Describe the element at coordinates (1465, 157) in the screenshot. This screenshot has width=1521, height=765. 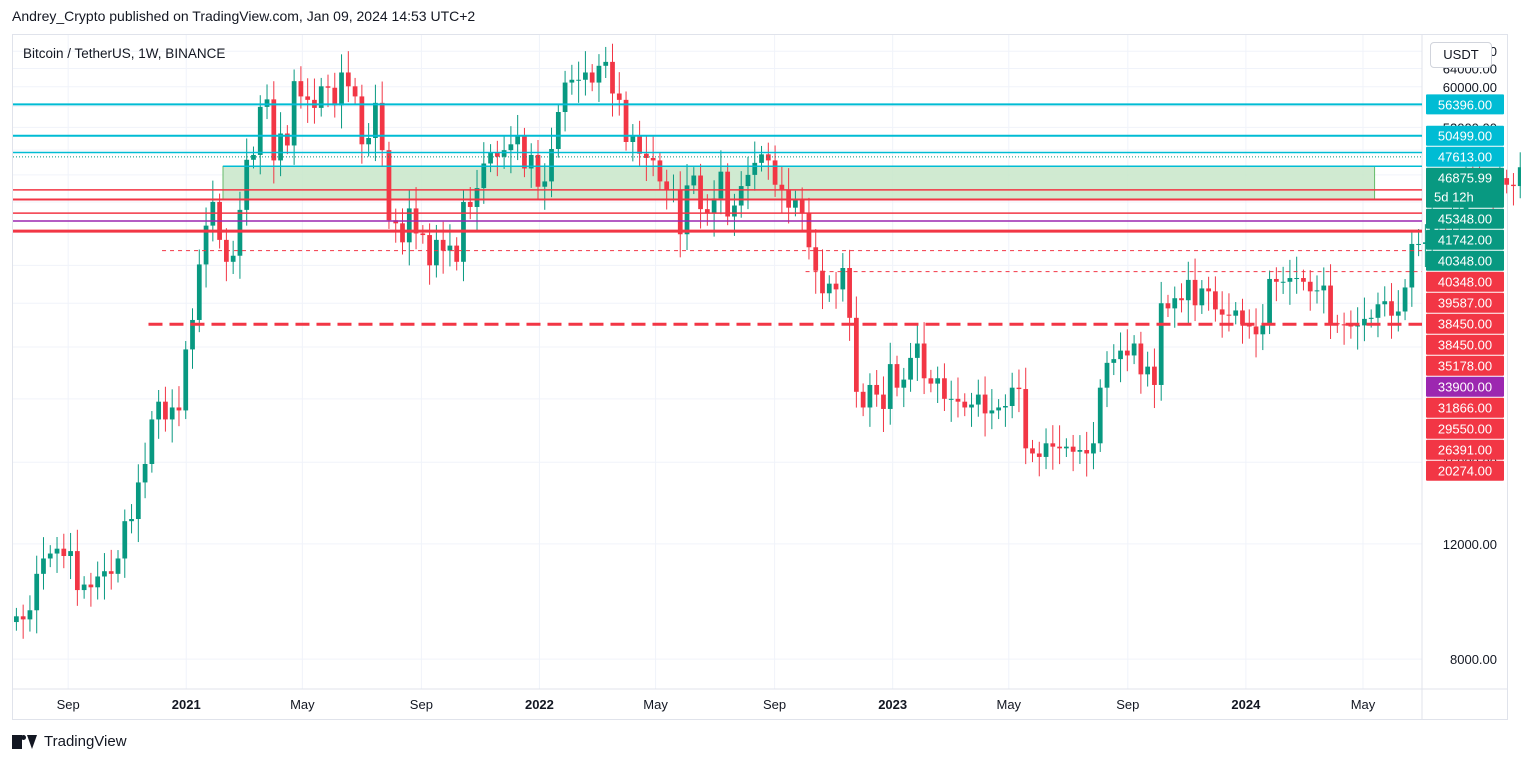
I see `price-tag-label: 47613.00` at that location.